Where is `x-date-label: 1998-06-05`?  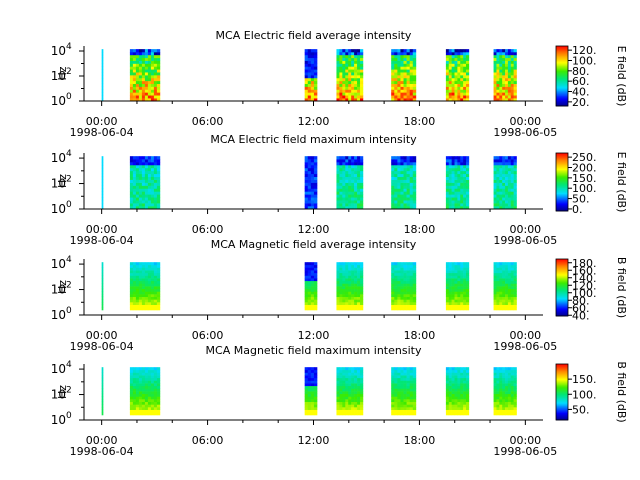
x-date-label: 1998-06-05 is located at coordinates (525, 240).